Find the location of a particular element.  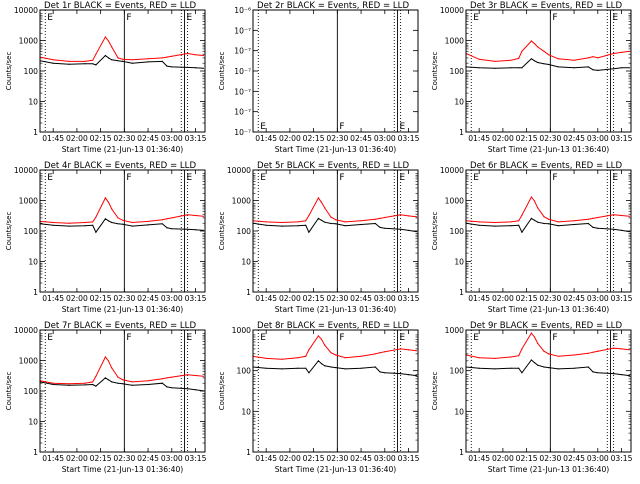

y-tick-label: 10⁻⁷ is located at coordinates (242, 112).